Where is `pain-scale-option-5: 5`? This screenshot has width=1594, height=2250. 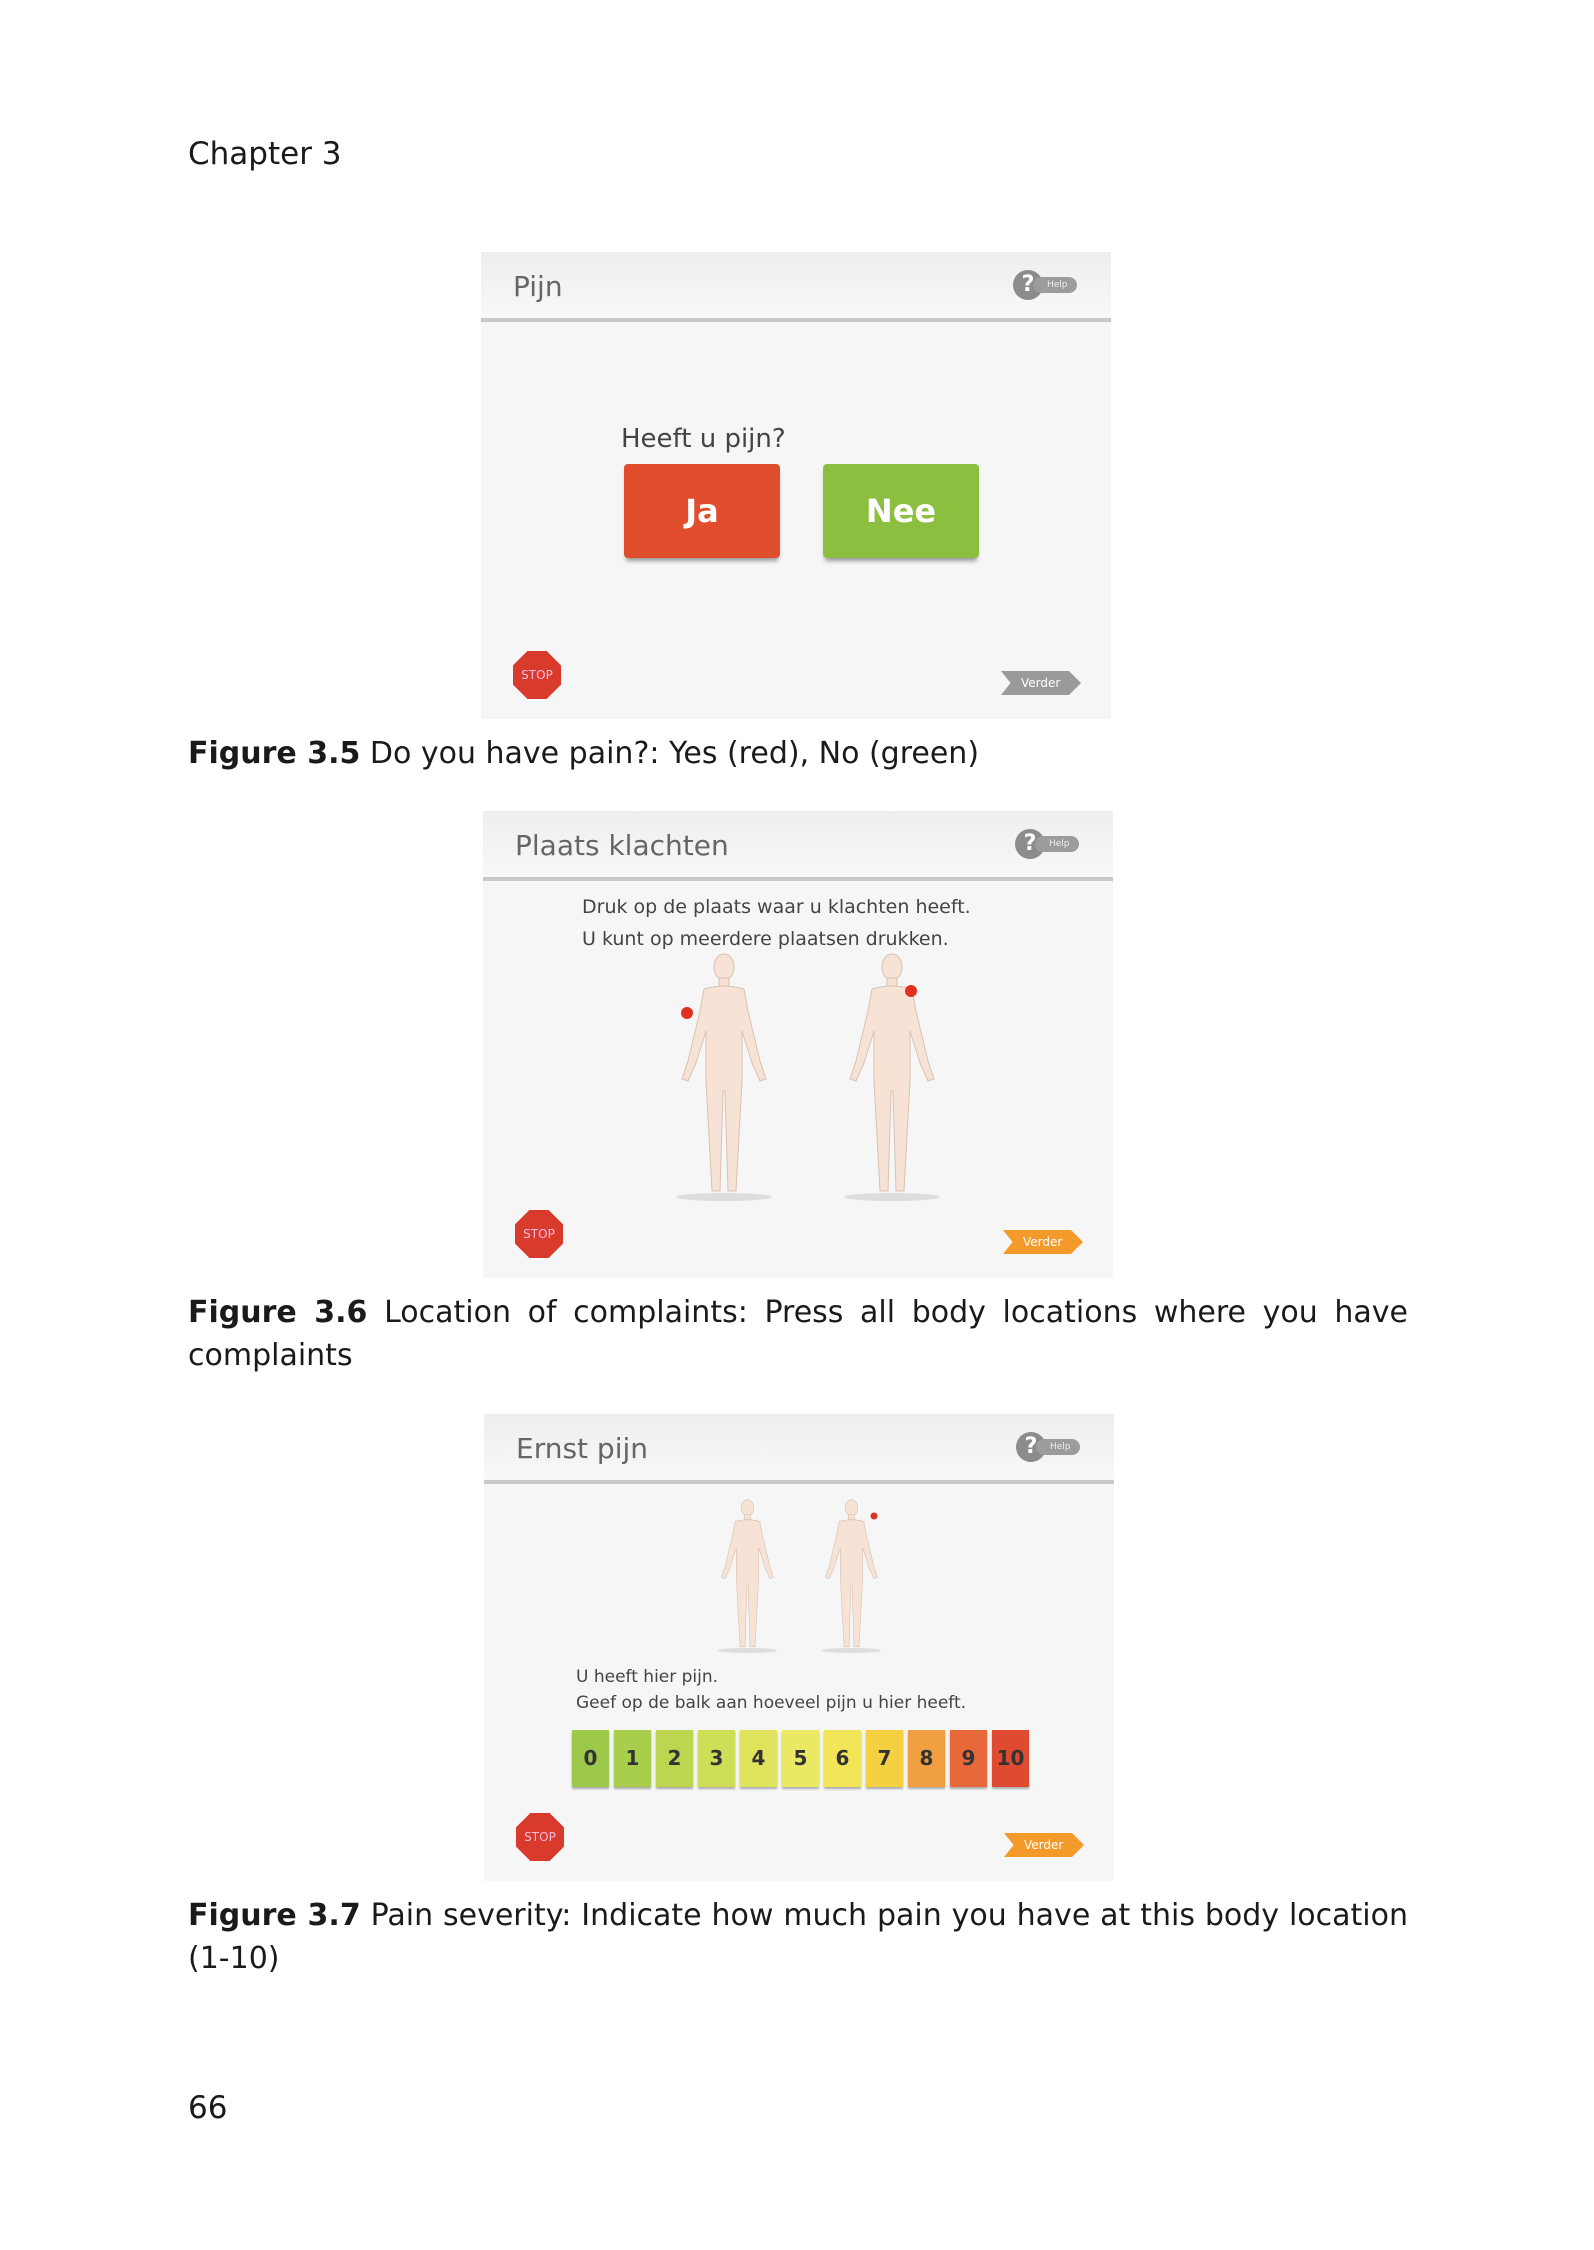
pain-scale-option-5: 5 is located at coordinates (800, 1758).